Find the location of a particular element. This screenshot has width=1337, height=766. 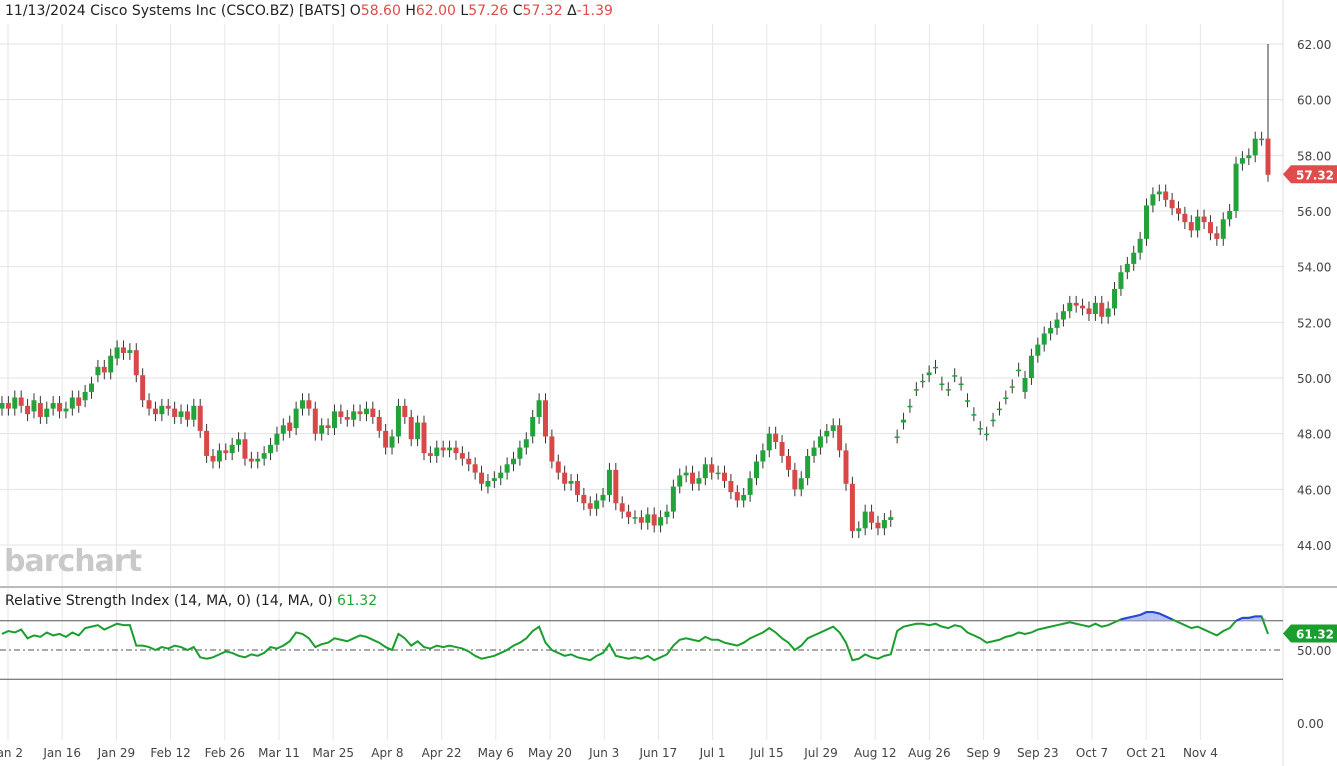

x-tick-label: Jul 29 is located at coordinates (820, 753).